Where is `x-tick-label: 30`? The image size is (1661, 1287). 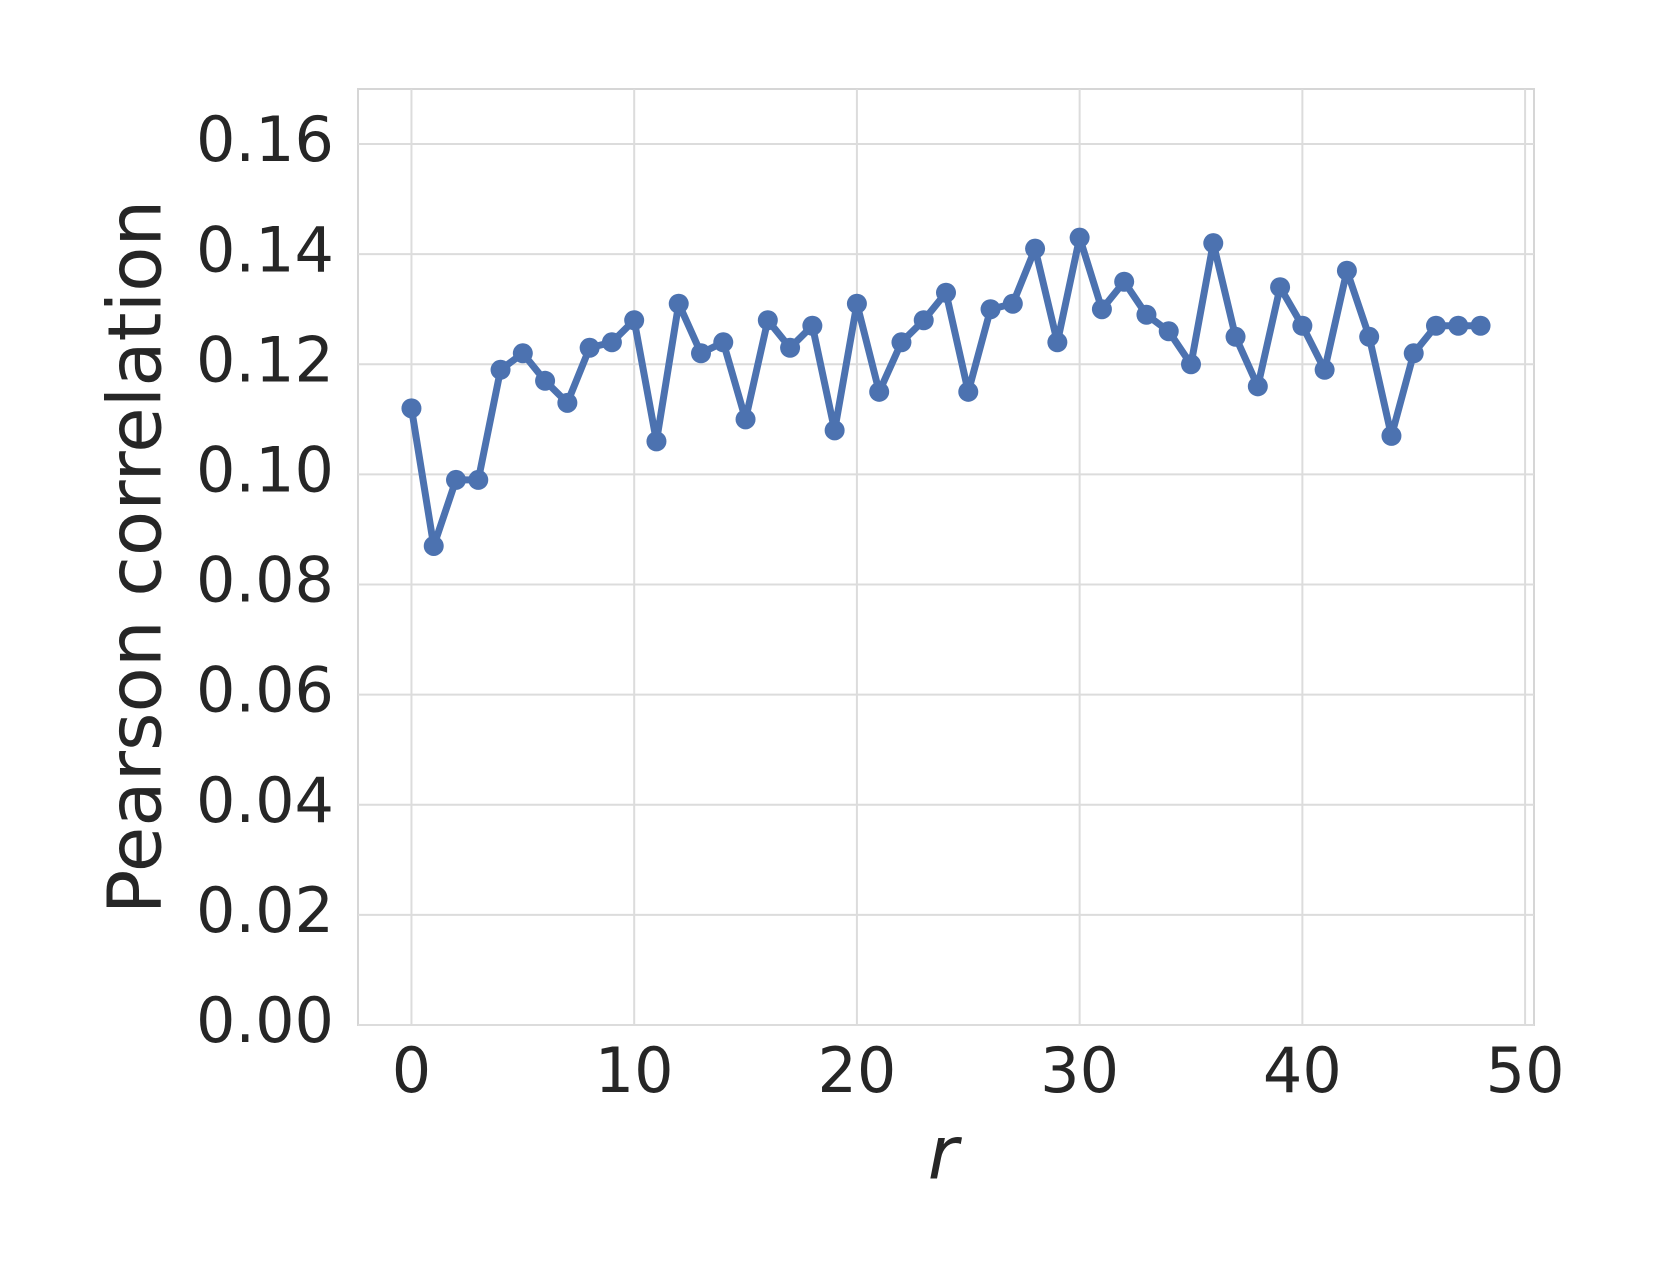
x-tick-label: 30 is located at coordinates (1079, 1070).